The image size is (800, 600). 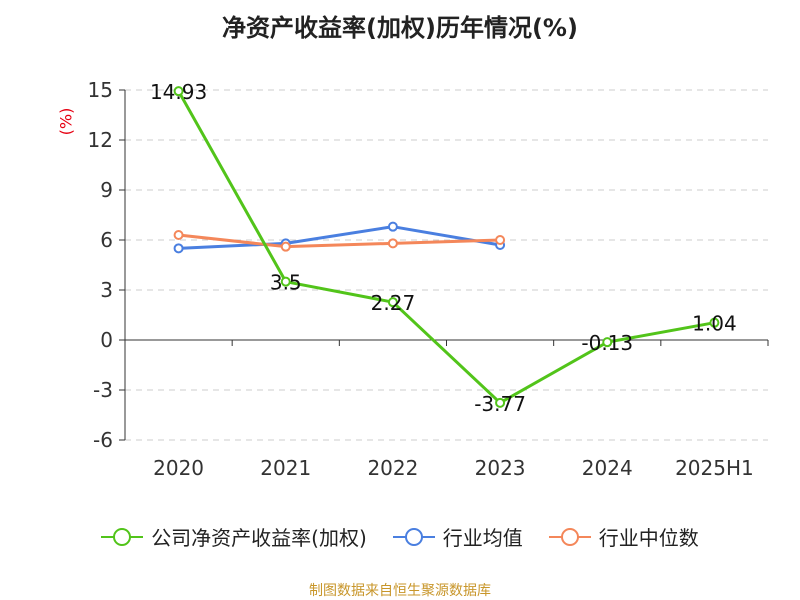 I want to click on data-label: -0.13, so click(x=607, y=343).